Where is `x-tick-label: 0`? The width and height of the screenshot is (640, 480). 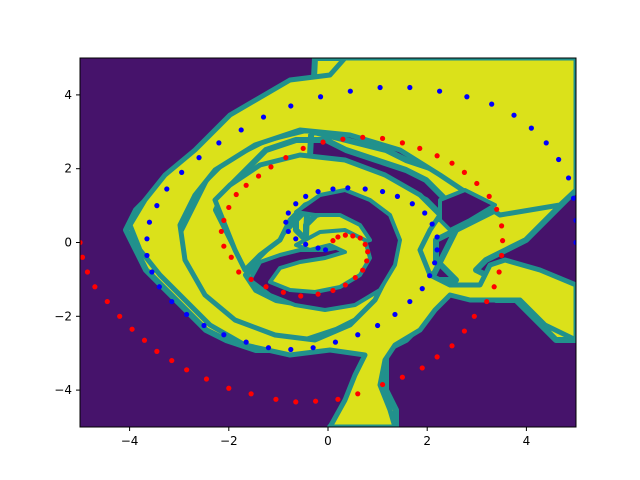 x-tick-label: 0 is located at coordinates (328, 441).